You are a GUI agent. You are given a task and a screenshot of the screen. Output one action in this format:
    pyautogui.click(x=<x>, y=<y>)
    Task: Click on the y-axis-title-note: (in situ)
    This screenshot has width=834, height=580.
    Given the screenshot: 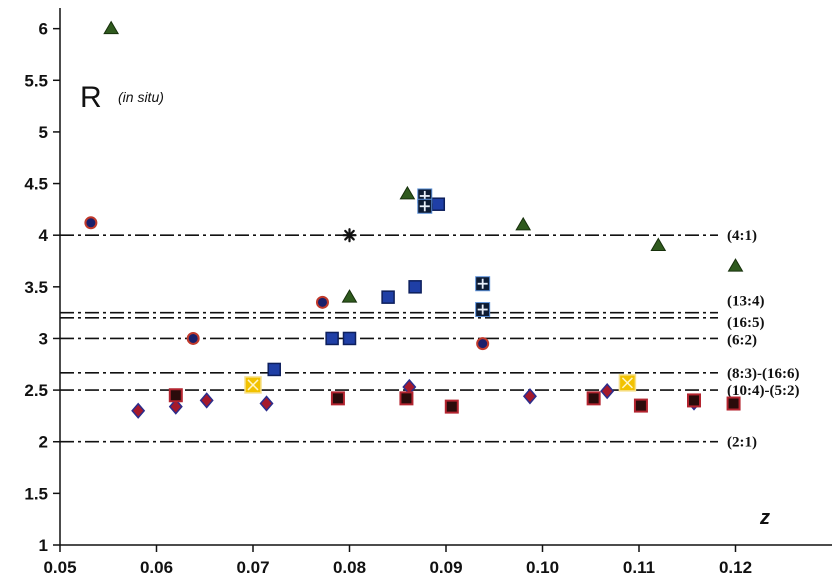 What is the action you would take?
    pyautogui.click(x=141, y=97)
    